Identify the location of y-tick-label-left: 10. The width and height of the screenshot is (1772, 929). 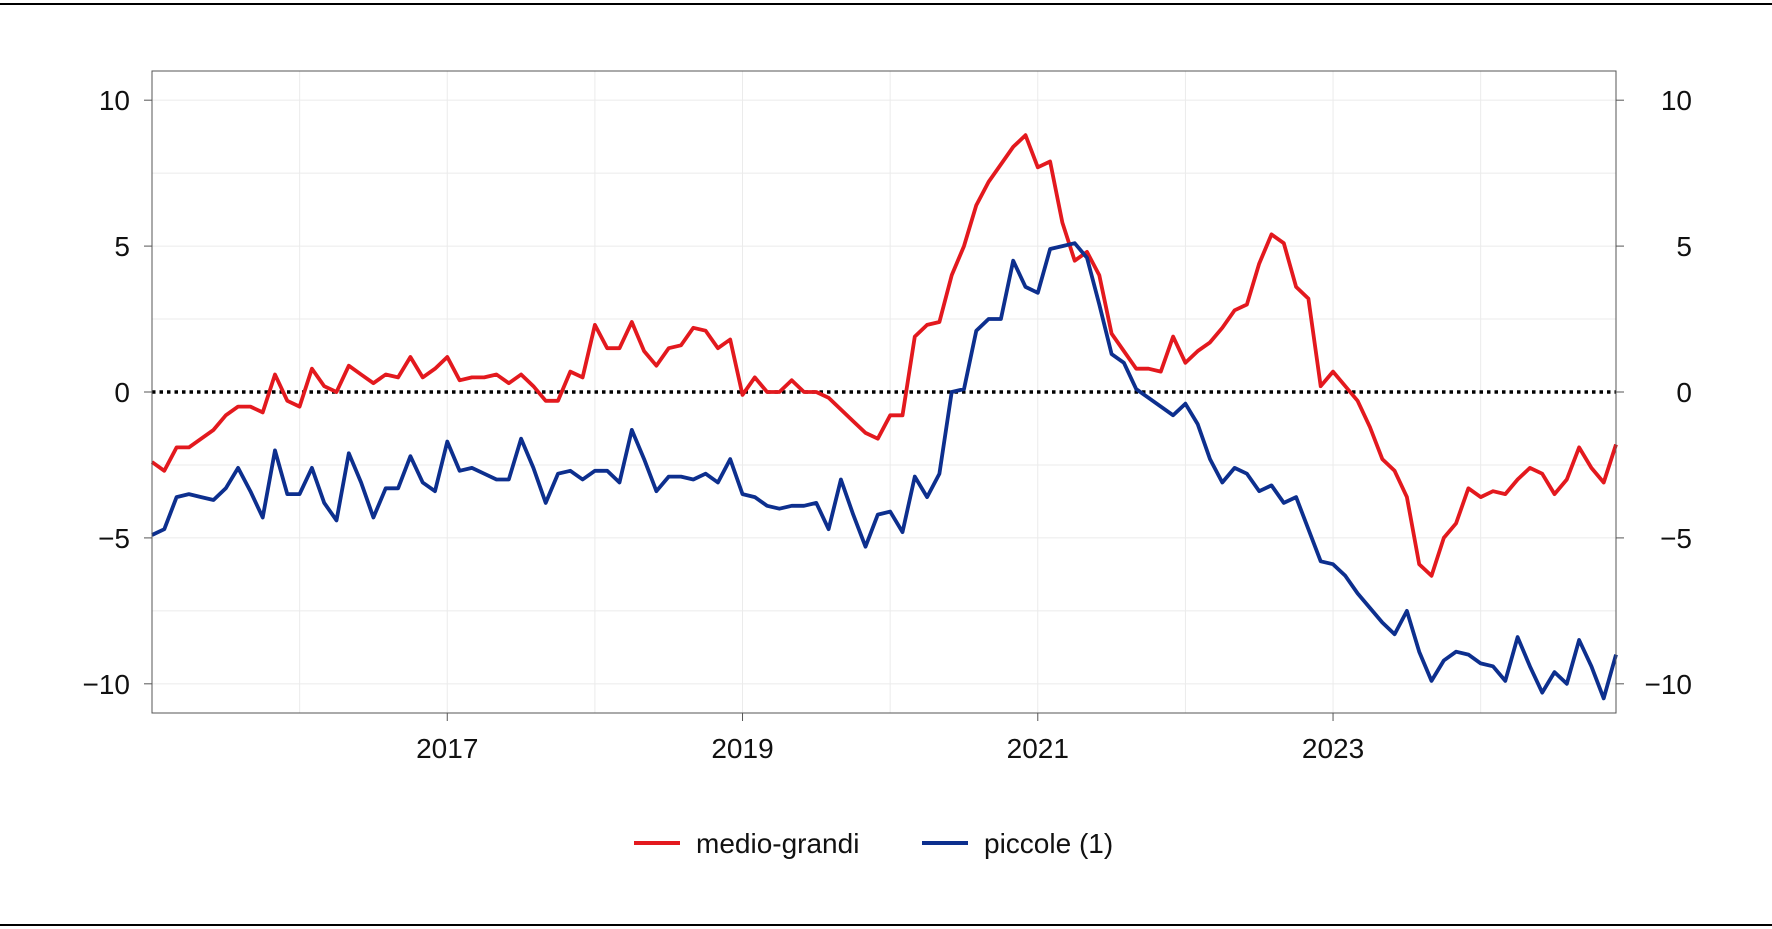
(114, 100).